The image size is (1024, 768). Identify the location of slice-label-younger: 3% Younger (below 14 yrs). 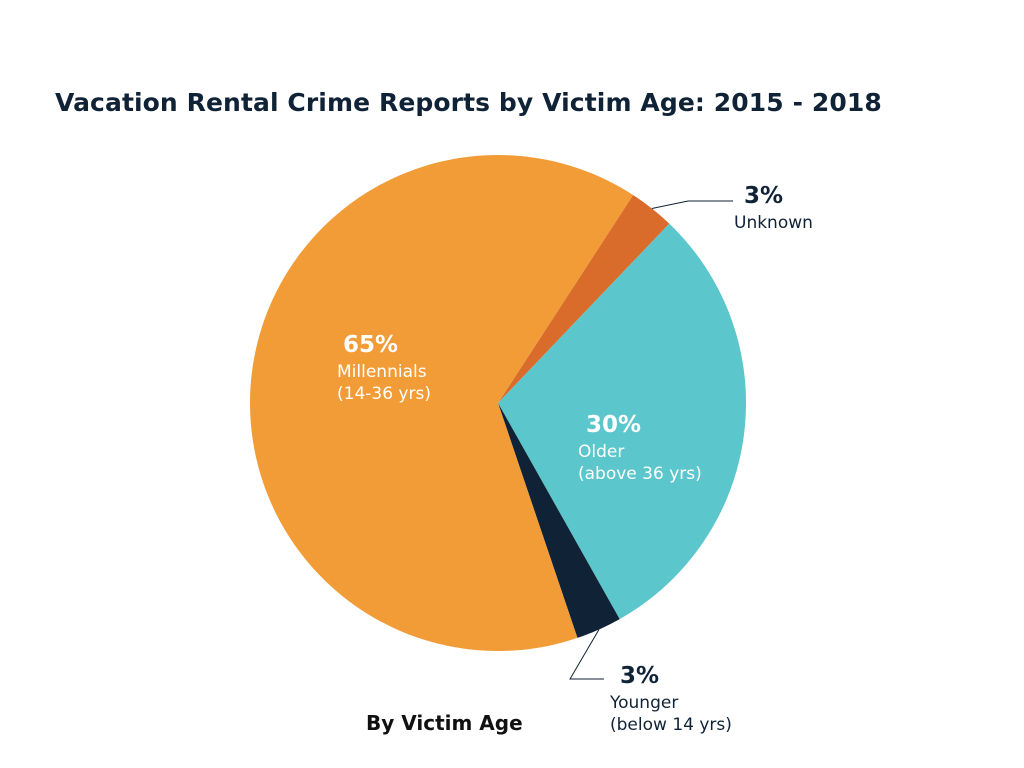
(671, 699).